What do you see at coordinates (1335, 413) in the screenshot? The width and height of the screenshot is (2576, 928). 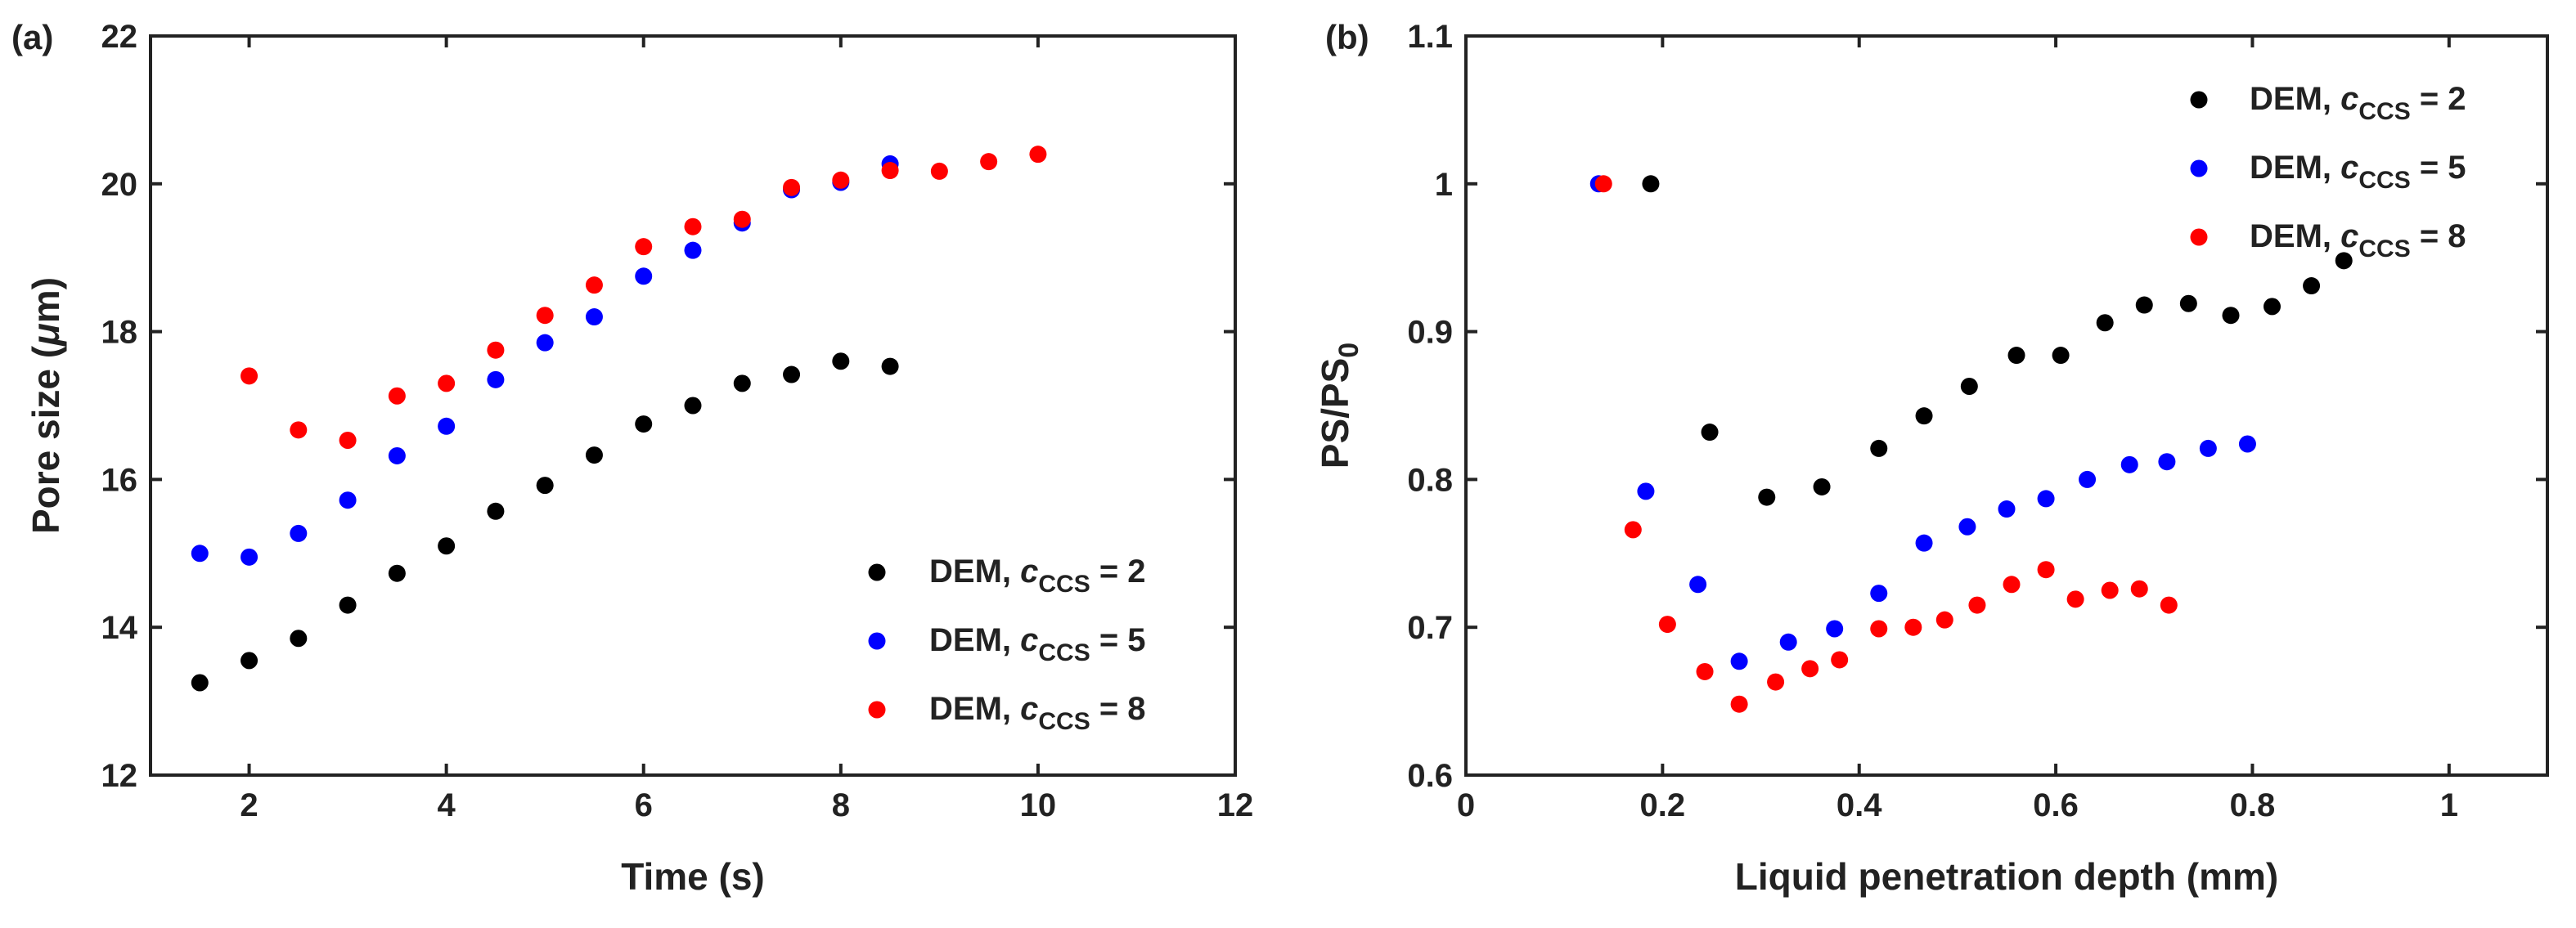 I see `panel-b-y-axis-title-prefix: PS/PS` at bounding box center [1335, 413].